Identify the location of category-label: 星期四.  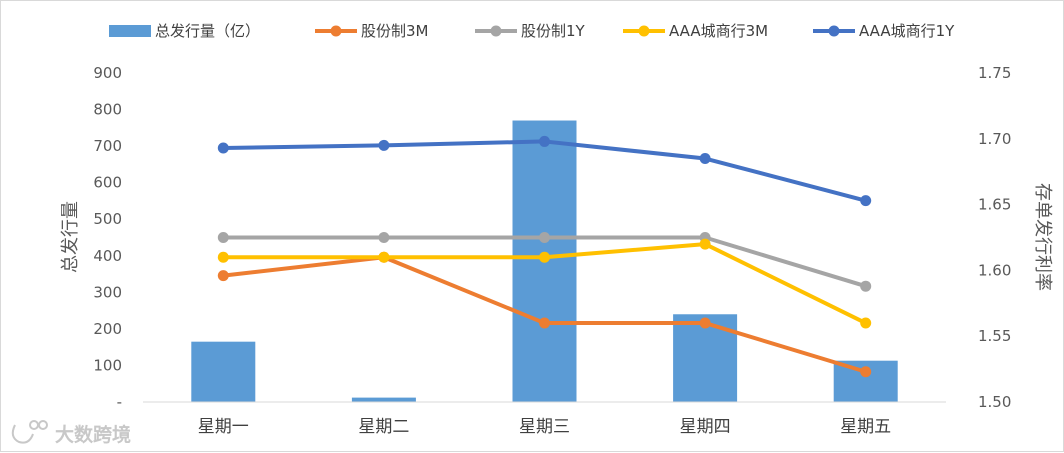
(705, 427).